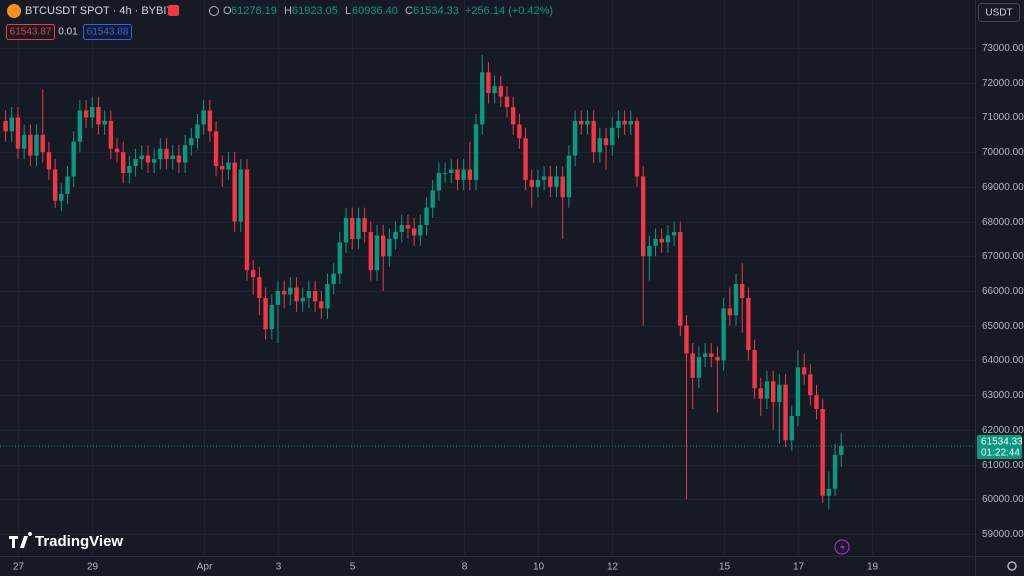 The image size is (1024, 576). Describe the element at coordinates (1002, 442) in the screenshot. I see `last-price: 61534.33` at that location.